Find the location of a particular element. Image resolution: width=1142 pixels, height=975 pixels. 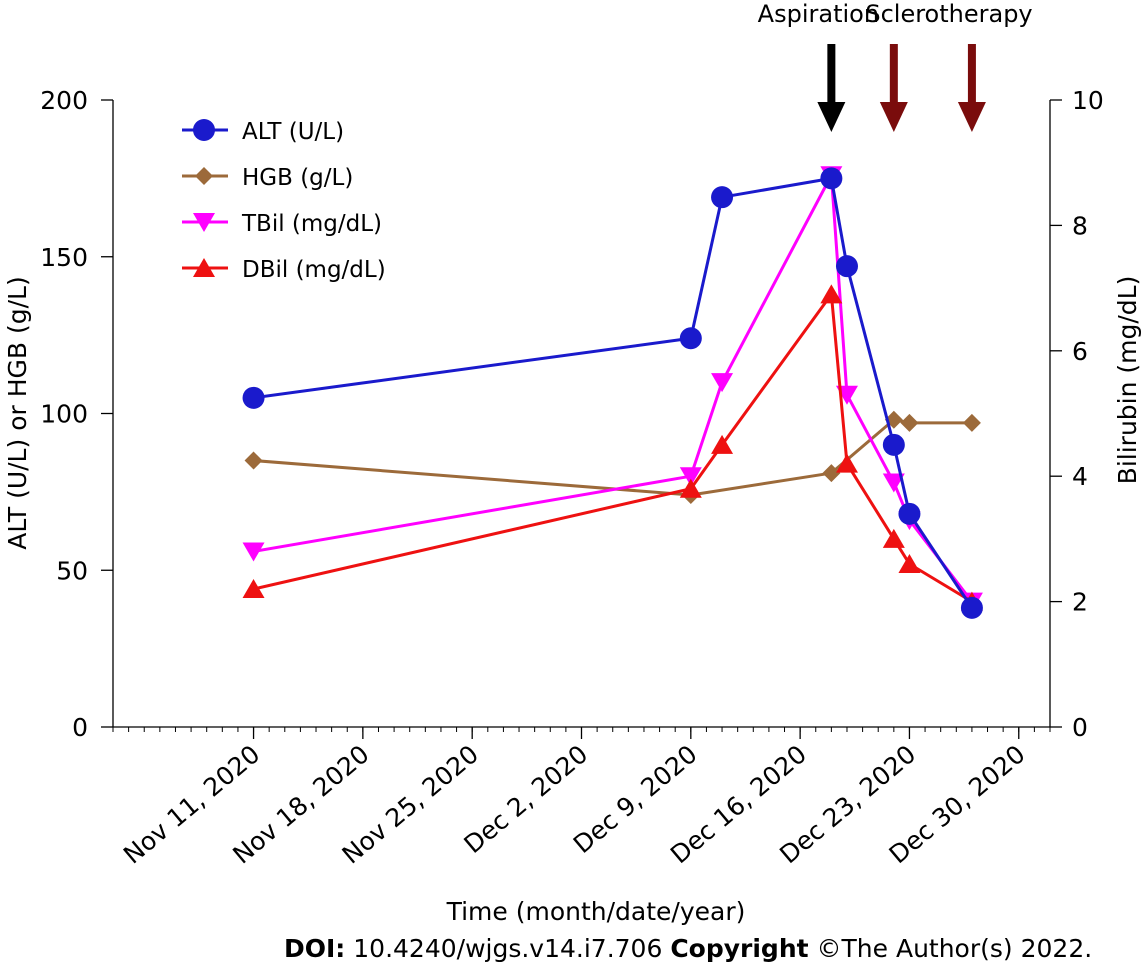

series-line is located at coordinates (612, 457).